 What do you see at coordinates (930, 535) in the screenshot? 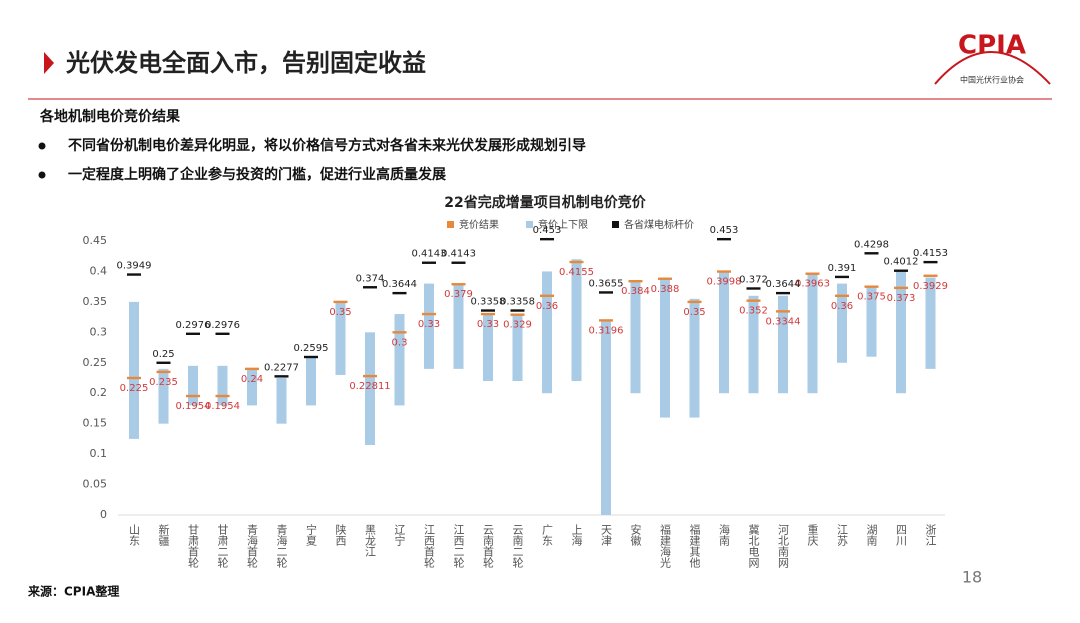
I see `x-tick-label: 浙江` at bounding box center [930, 535].